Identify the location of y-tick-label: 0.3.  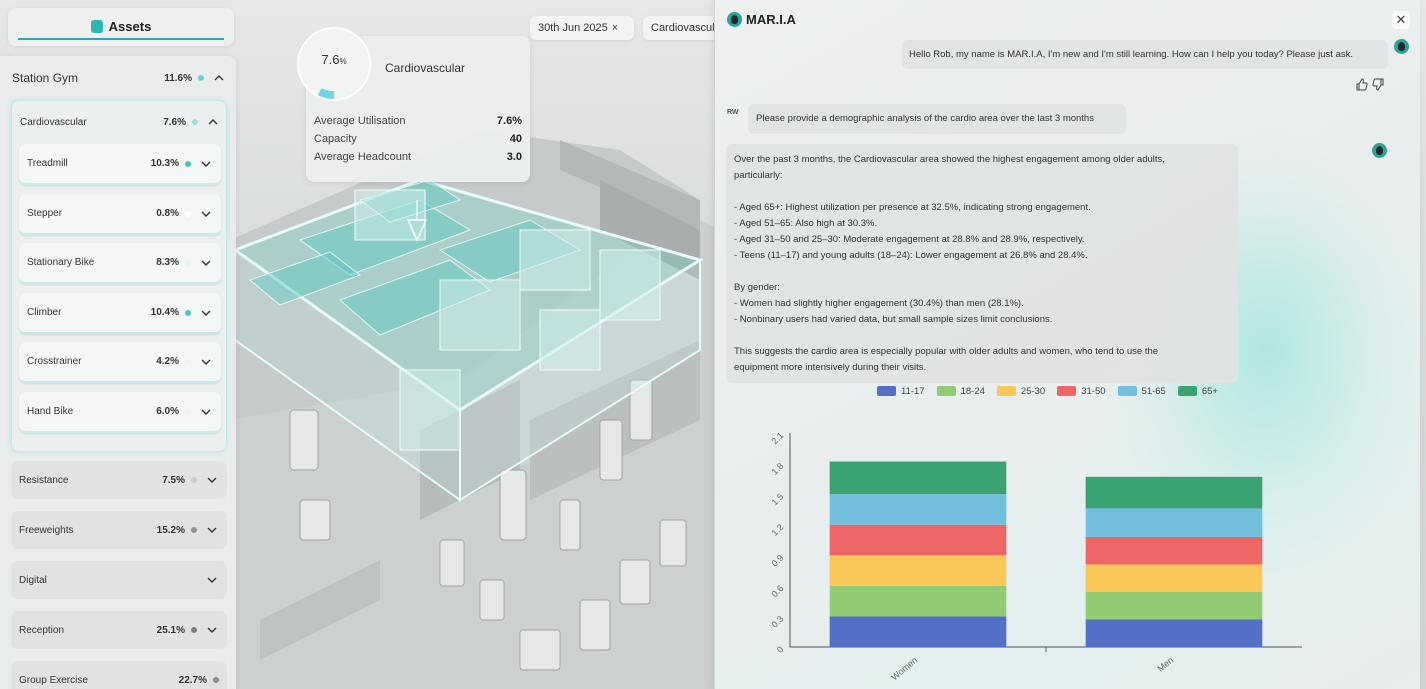
(777, 622).